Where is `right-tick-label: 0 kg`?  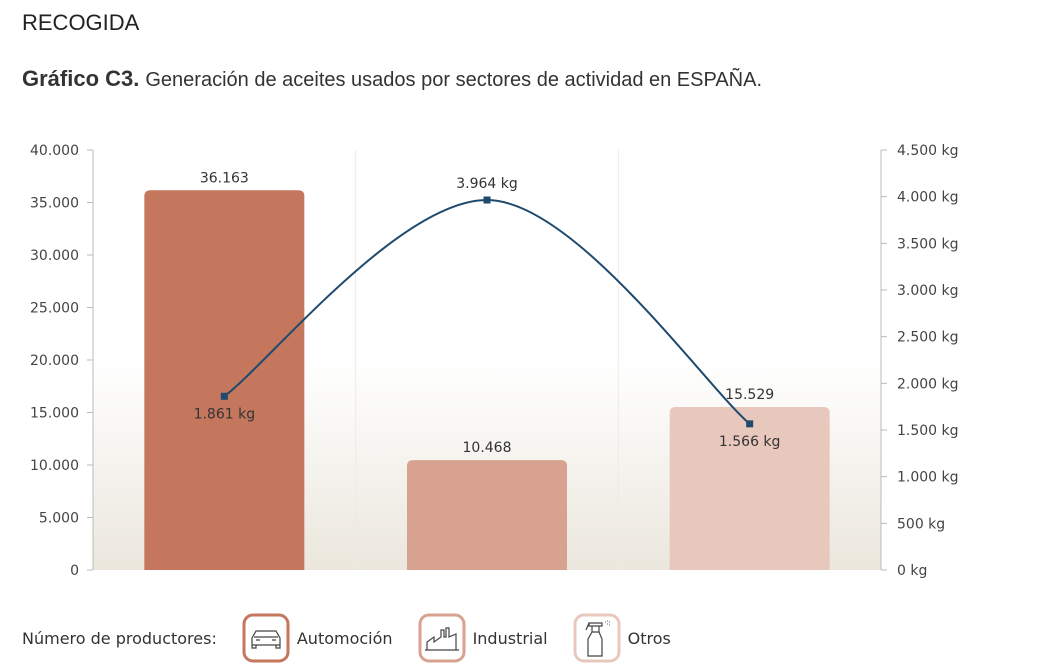 right-tick-label: 0 kg is located at coordinates (912, 571).